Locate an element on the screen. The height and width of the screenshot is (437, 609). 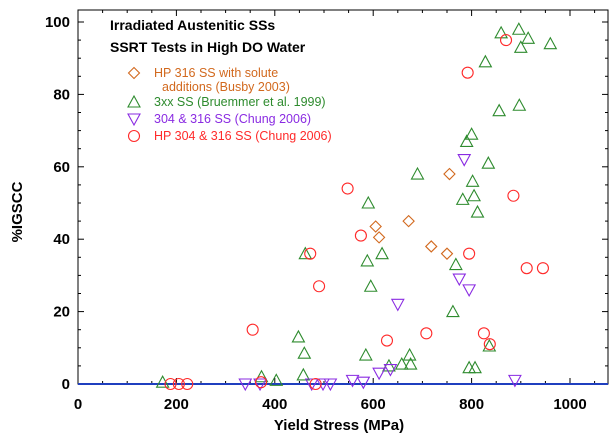
legend-label: 3xx SS (Bruemmer et al. 1999) is located at coordinates (240, 102).